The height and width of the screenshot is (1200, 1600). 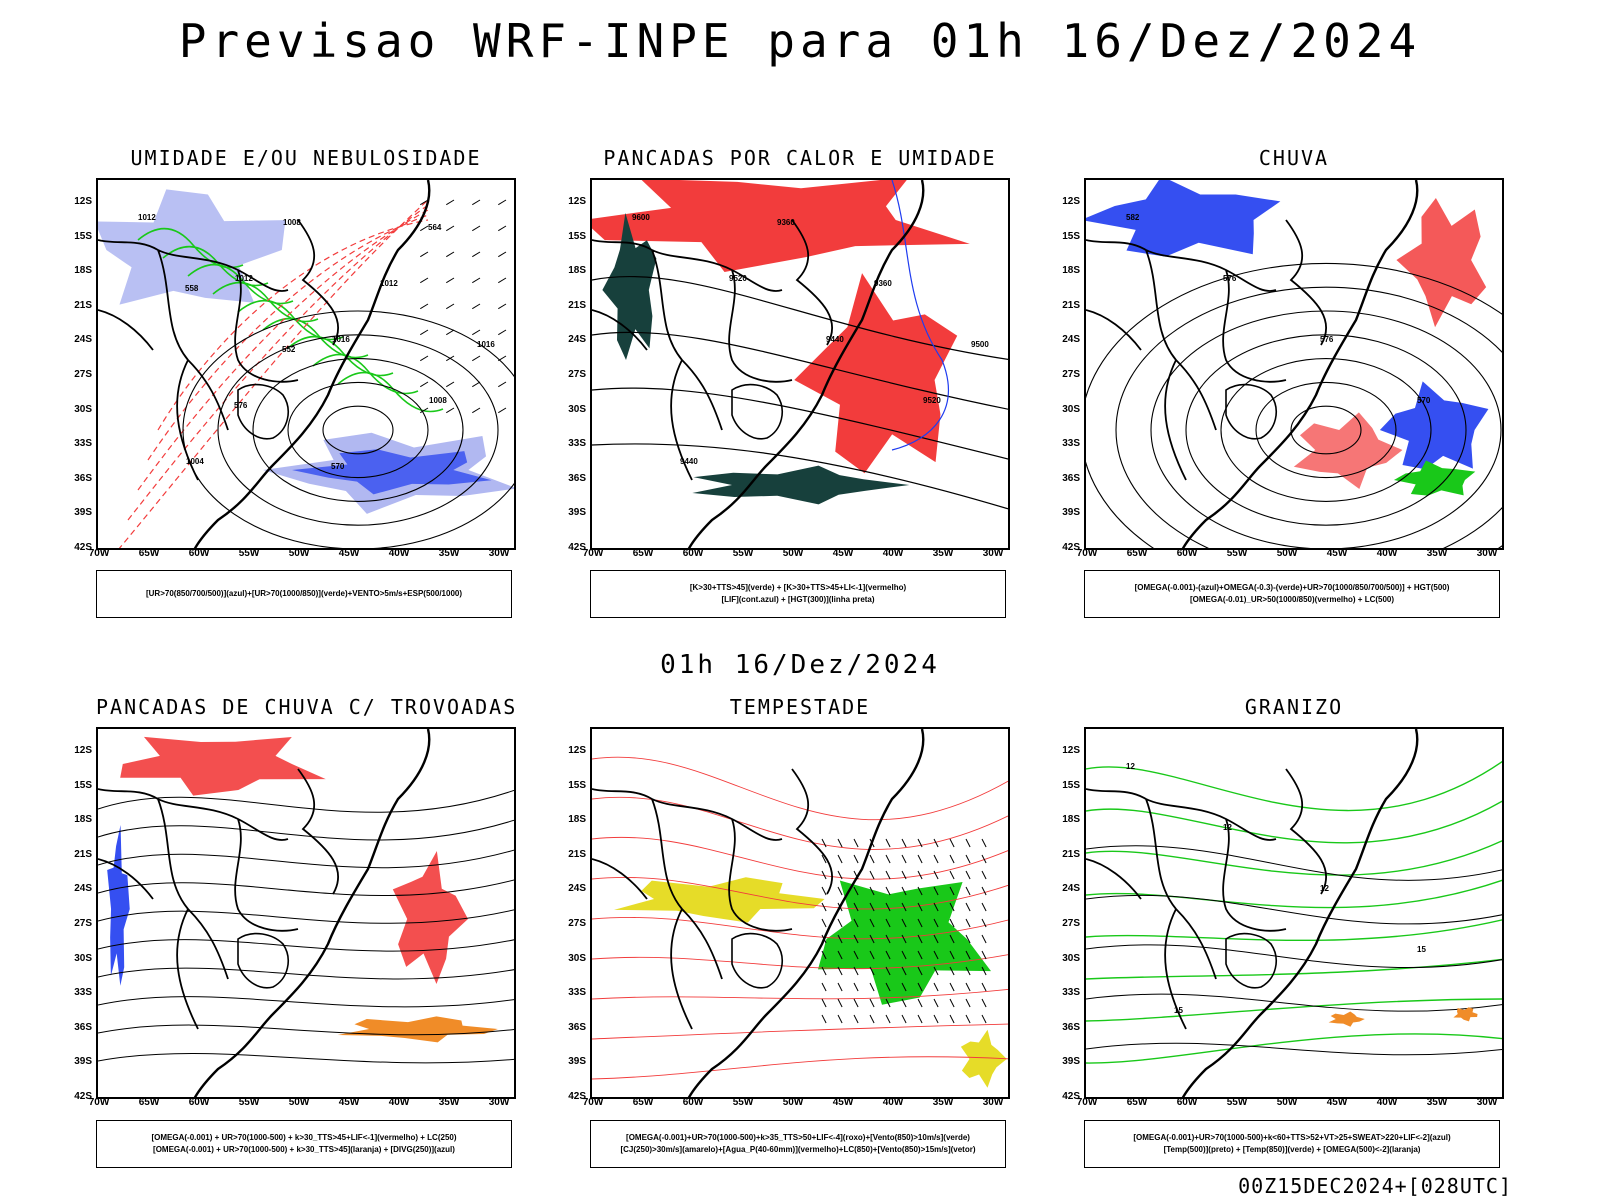 What do you see at coordinates (83, 271) in the screenshot?
I see `lat-tick-label: 18S` at bounding box center [83, 271].